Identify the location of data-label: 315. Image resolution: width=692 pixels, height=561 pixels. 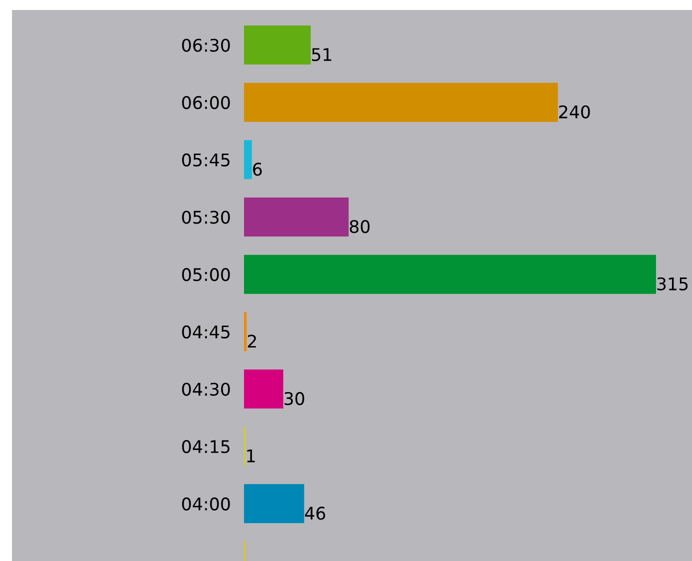
(672, 283).